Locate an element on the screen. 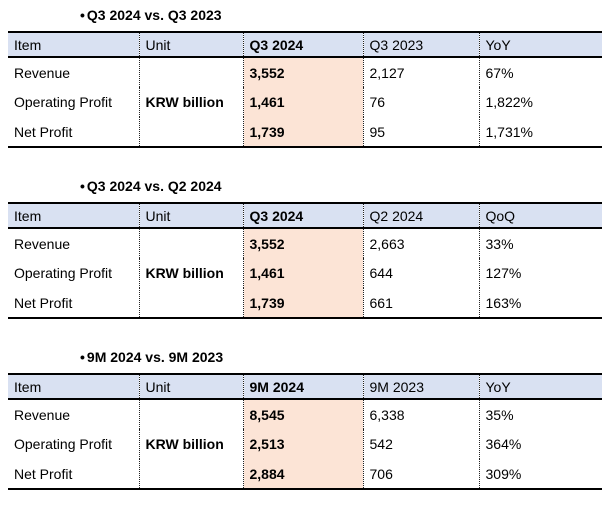 Image resolution: width=613 pixels, height=515 pixels. column-header-prior-period: Q2 2024 is located at coordinates (420, 215).